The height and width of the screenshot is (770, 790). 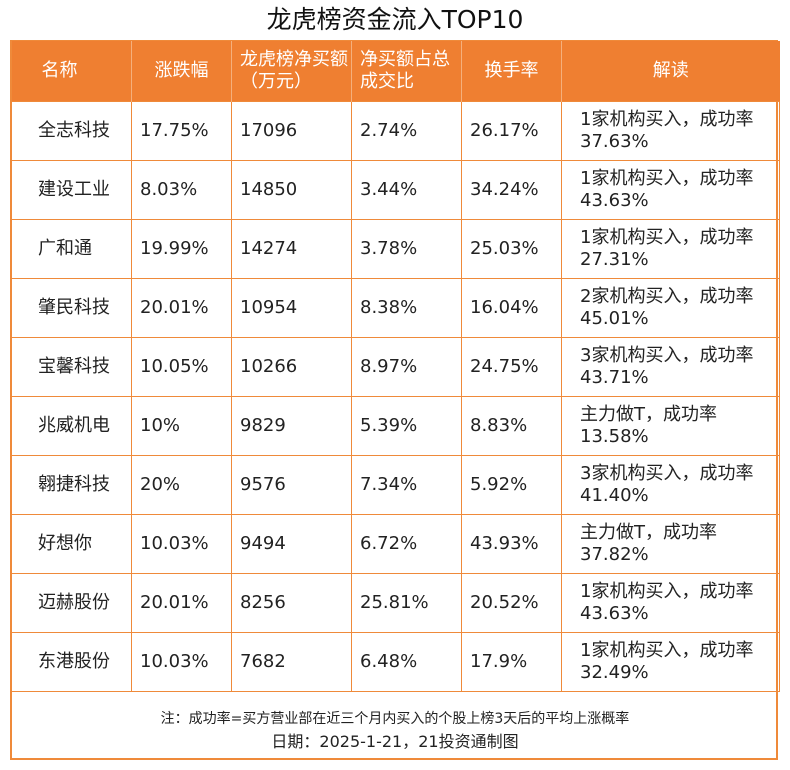 I want to click on cell-net-buy: 10954, so click(x=291, y=308).